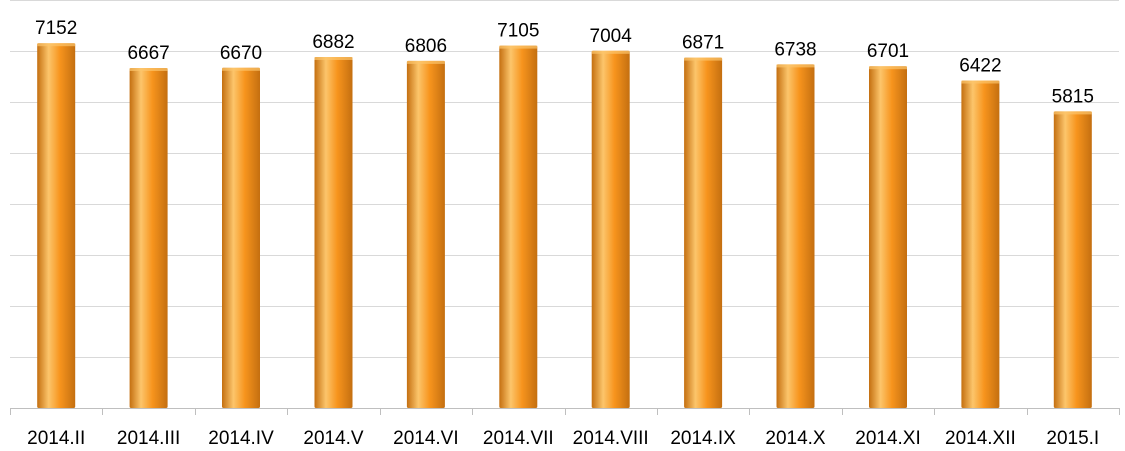 The height and width of the screenshot is (451, 1125). I want to click on category-label-2015.I: 2015.I, so click(1072, 438).